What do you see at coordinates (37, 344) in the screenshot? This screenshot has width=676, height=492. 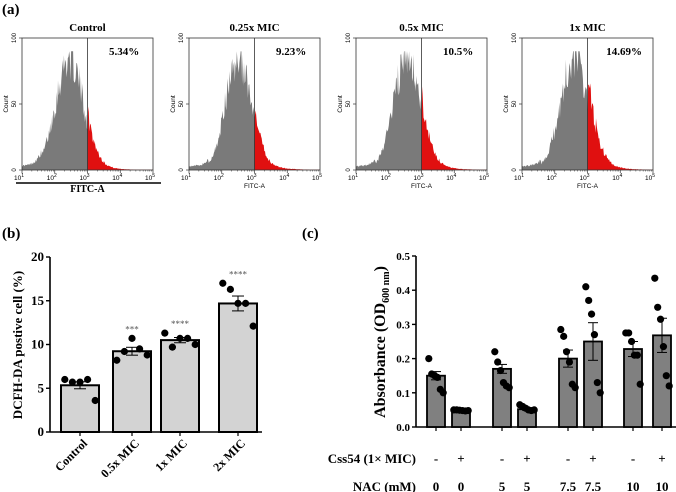 I see `y-tick-label: 10` at bounding box center [37, 344].